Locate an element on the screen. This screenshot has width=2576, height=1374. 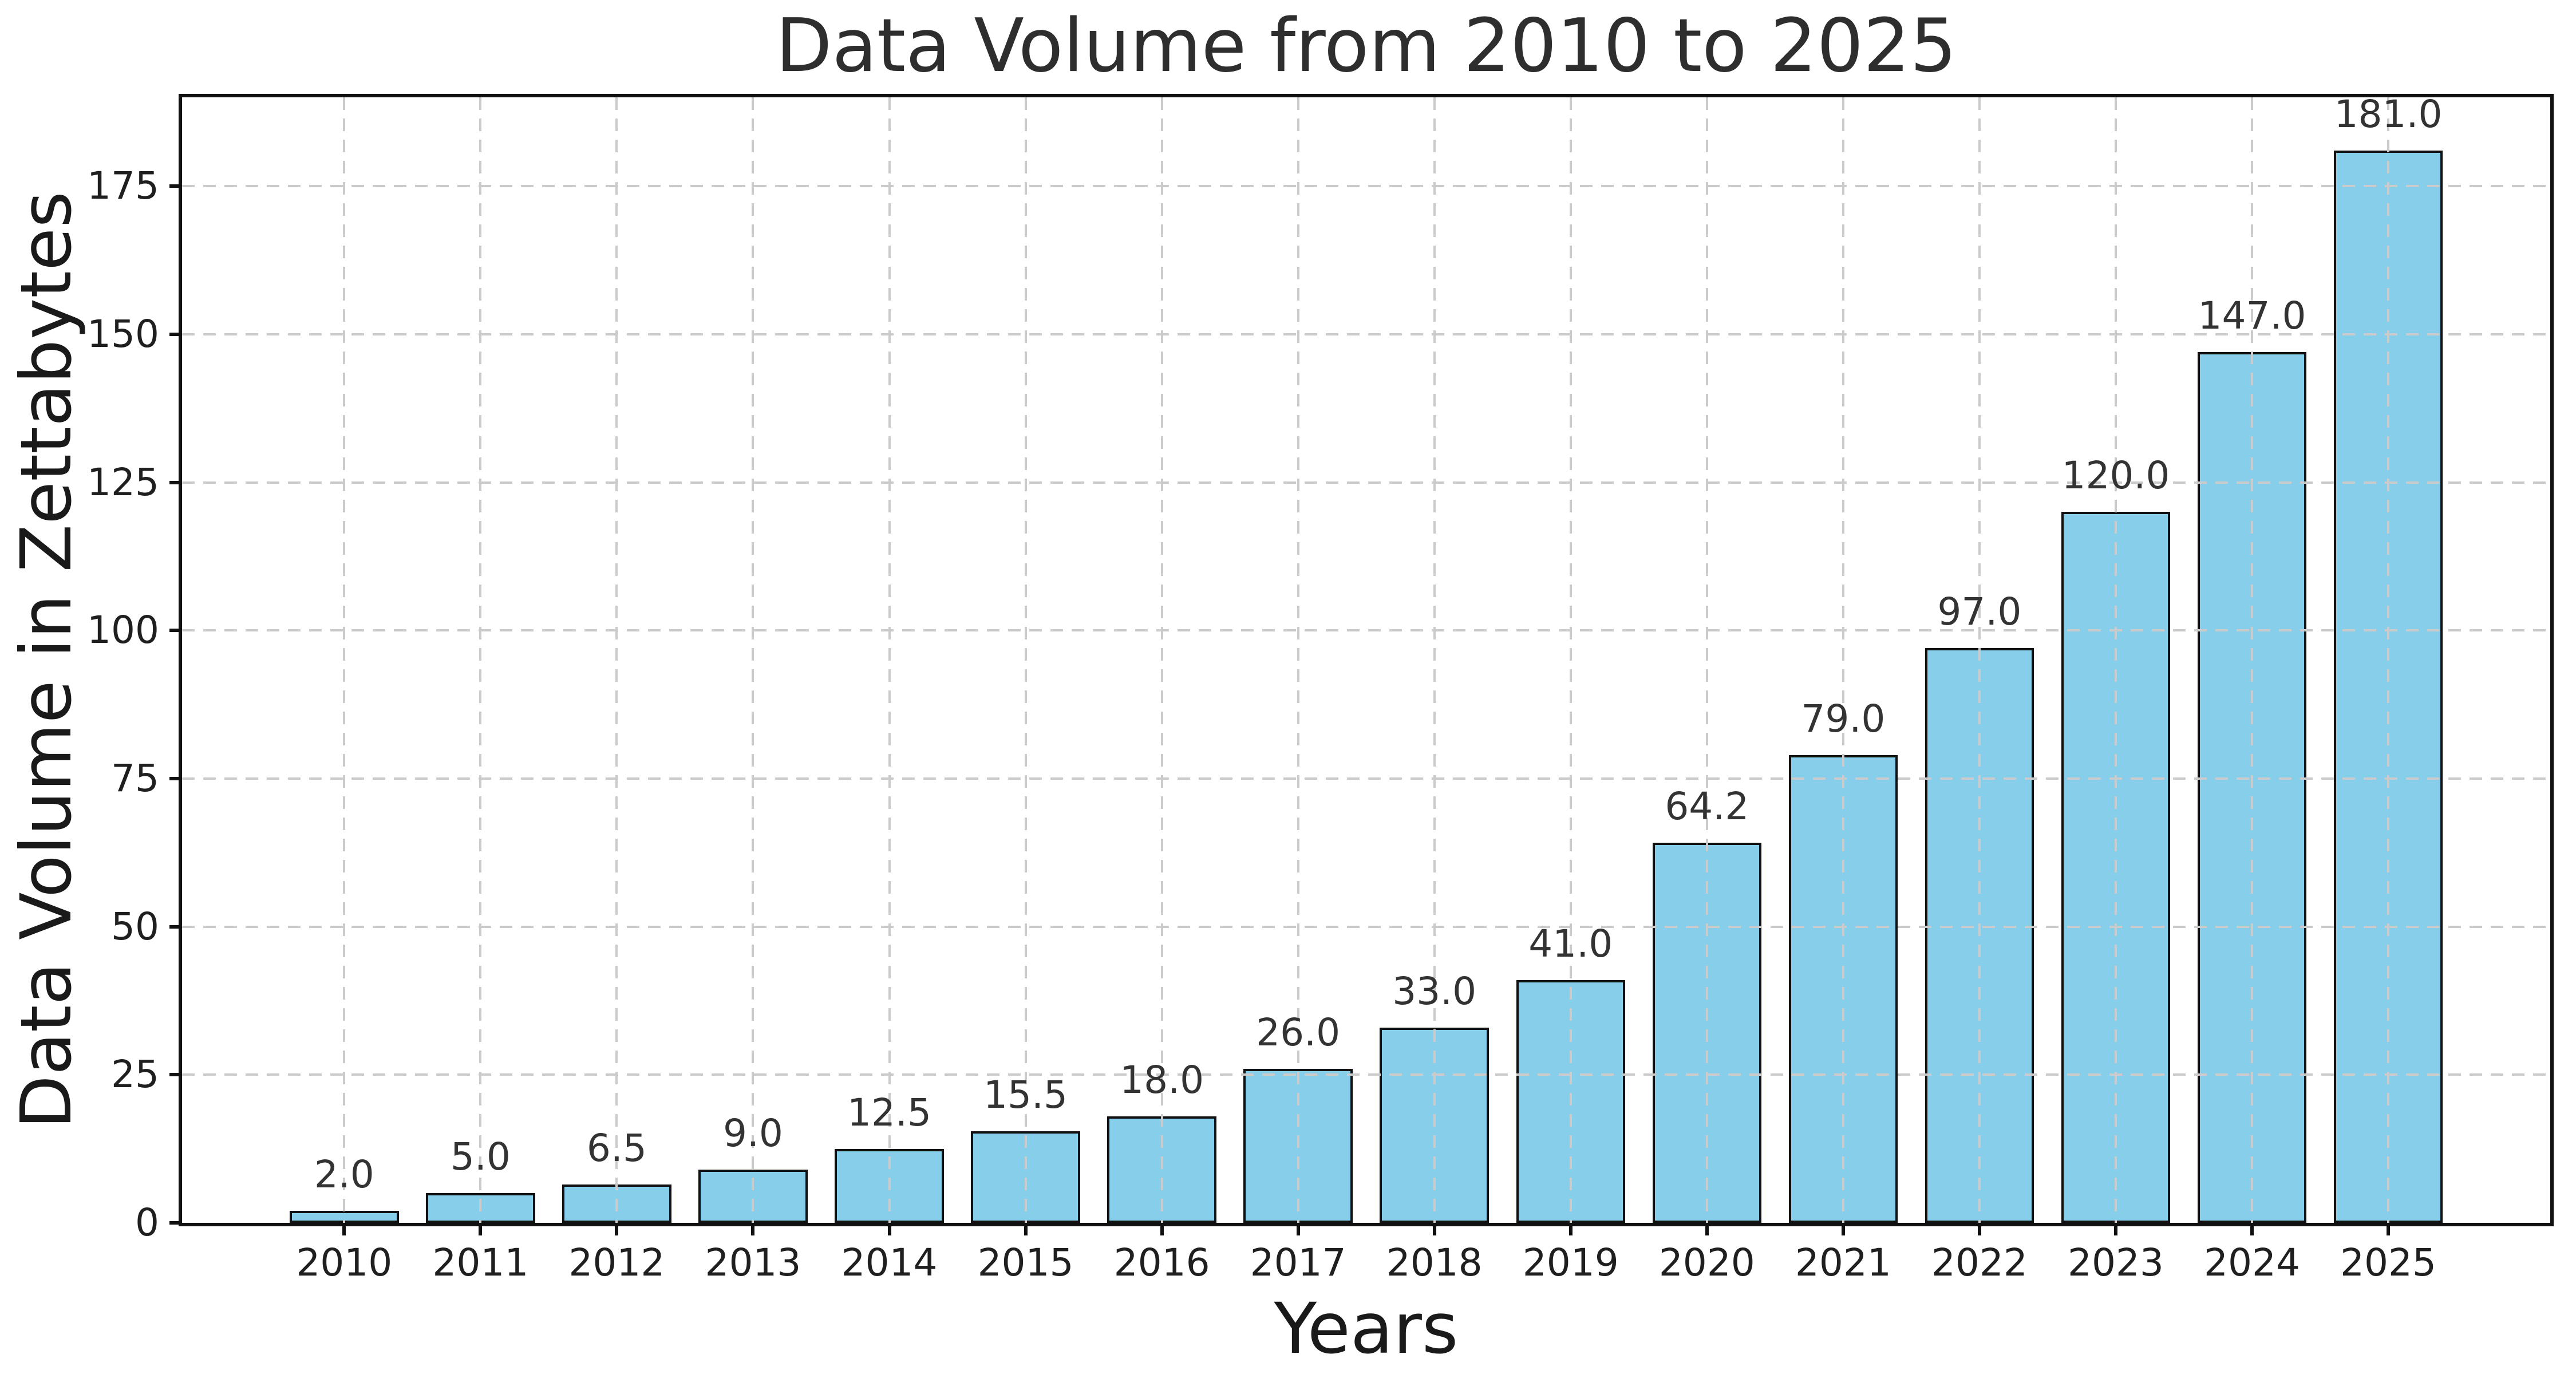
bar-value-label: 33.0 is located at coordinates (1434, 991).